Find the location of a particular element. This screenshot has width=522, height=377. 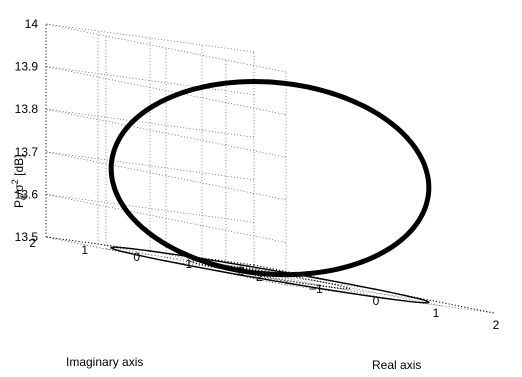

z-axis-label: Pd/σ2 [dB] is located at coordinates (19, 181).